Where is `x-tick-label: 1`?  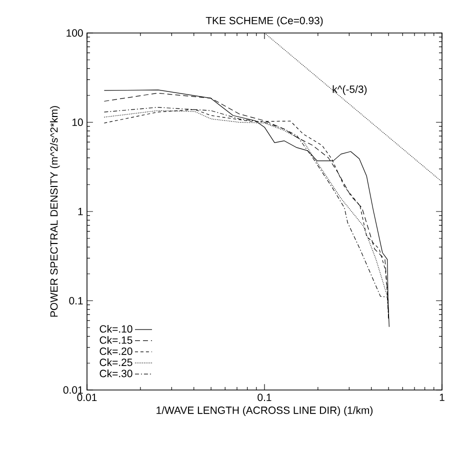 x-tick-label: 1 is located at coordinates (442, 397).